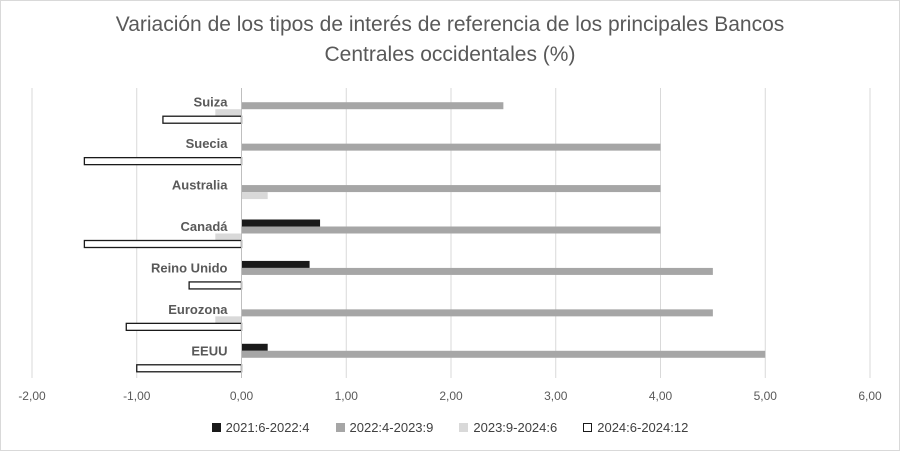 The height and width of the screenshot is (451, 900). Describe the element at coordinates (205, 226) in the screenshot. I see `category-label: Canadá` at that location.